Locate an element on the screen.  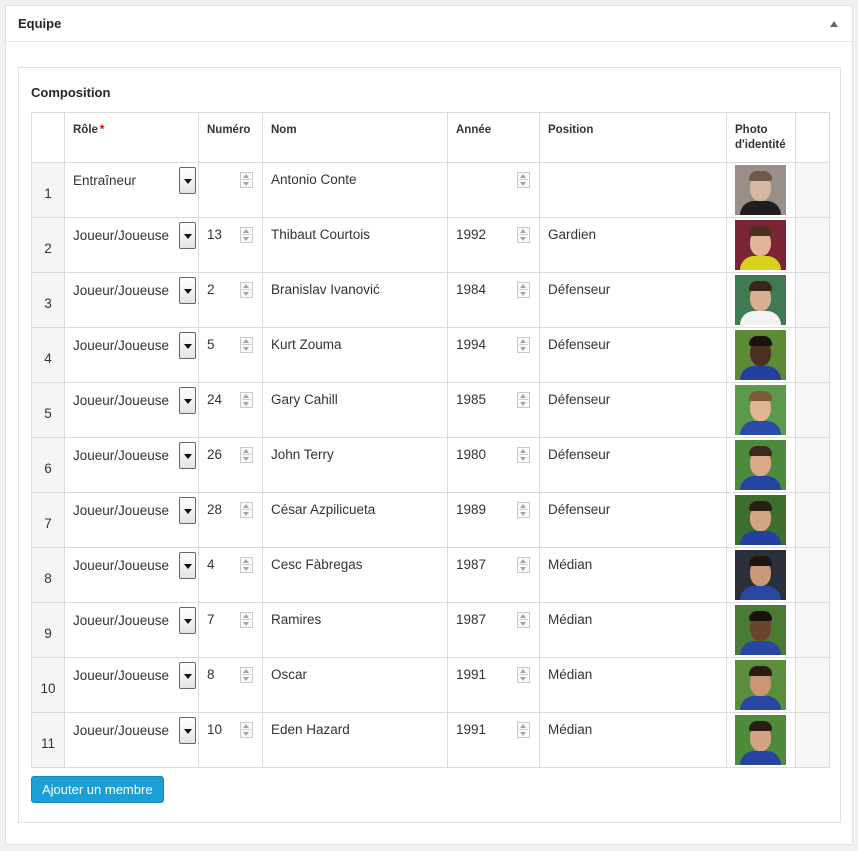
numero-cell: 26 is located at coordinates (230, 465).